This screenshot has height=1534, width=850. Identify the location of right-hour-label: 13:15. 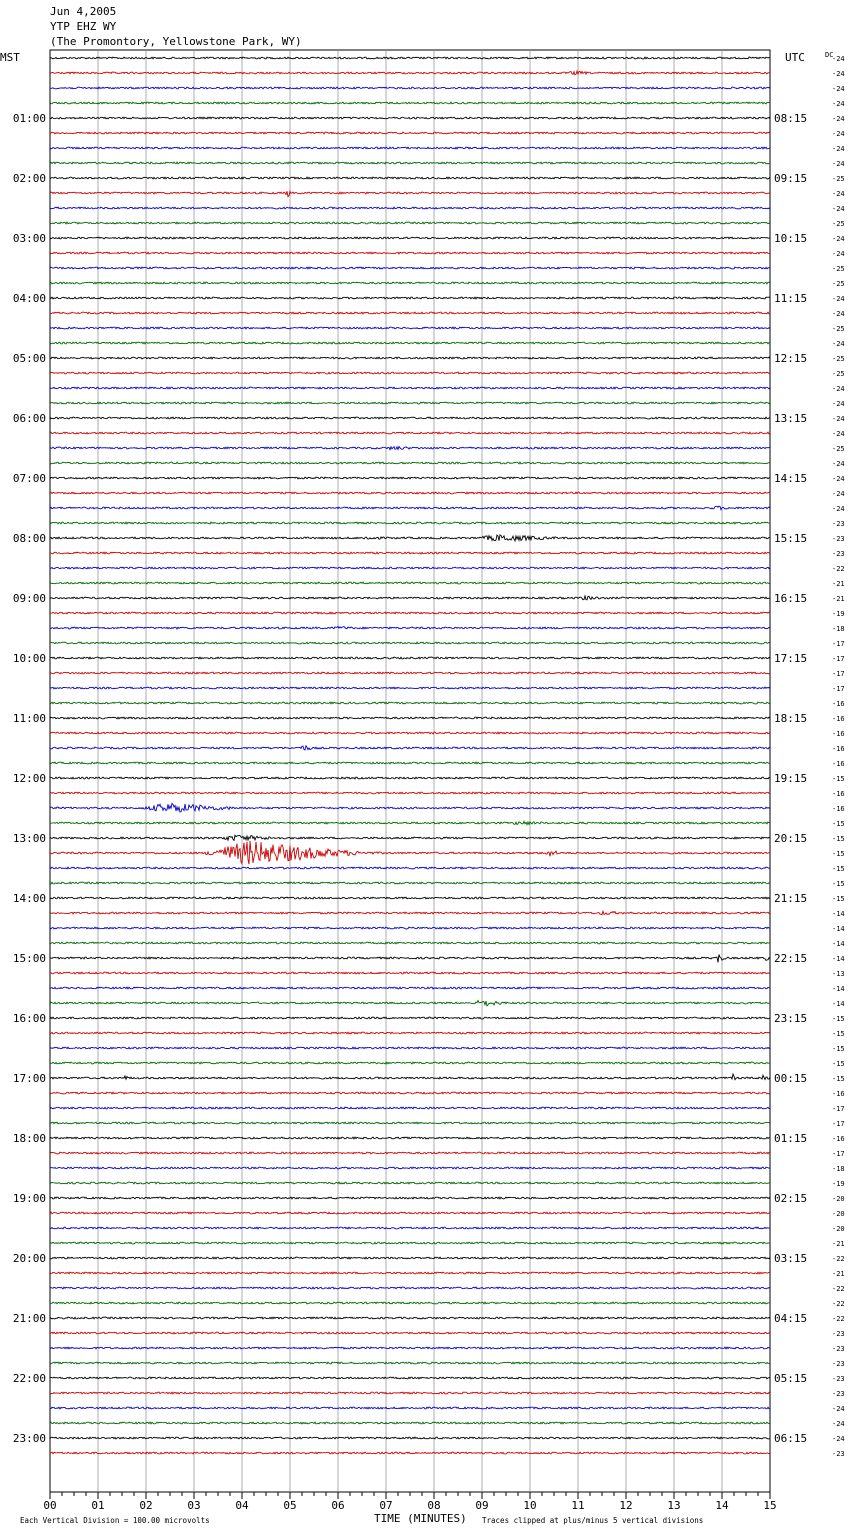
(790, 418).